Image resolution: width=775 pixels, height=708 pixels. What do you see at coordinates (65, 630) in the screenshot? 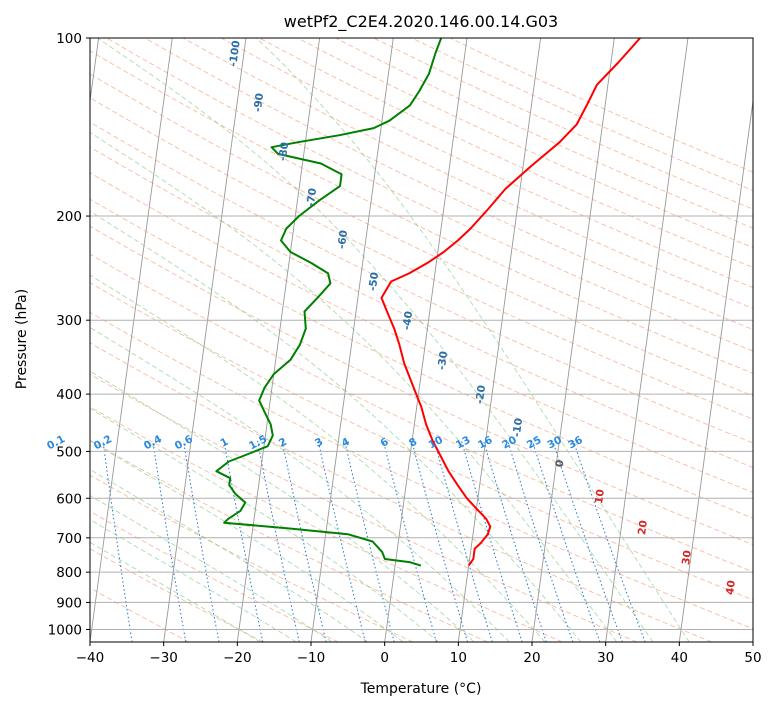
I see `y-tick-label: 1000` at bounding box center [65, 630].